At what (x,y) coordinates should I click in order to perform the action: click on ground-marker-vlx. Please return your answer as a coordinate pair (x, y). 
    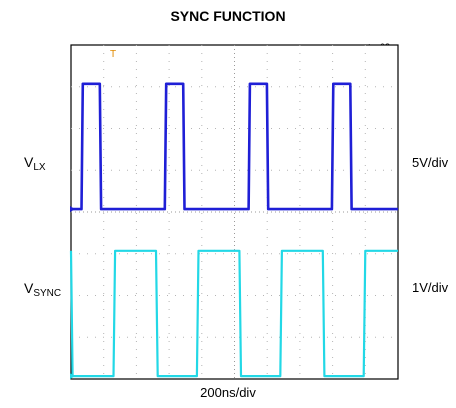
    Looking at the image, I should click on (72, 209).